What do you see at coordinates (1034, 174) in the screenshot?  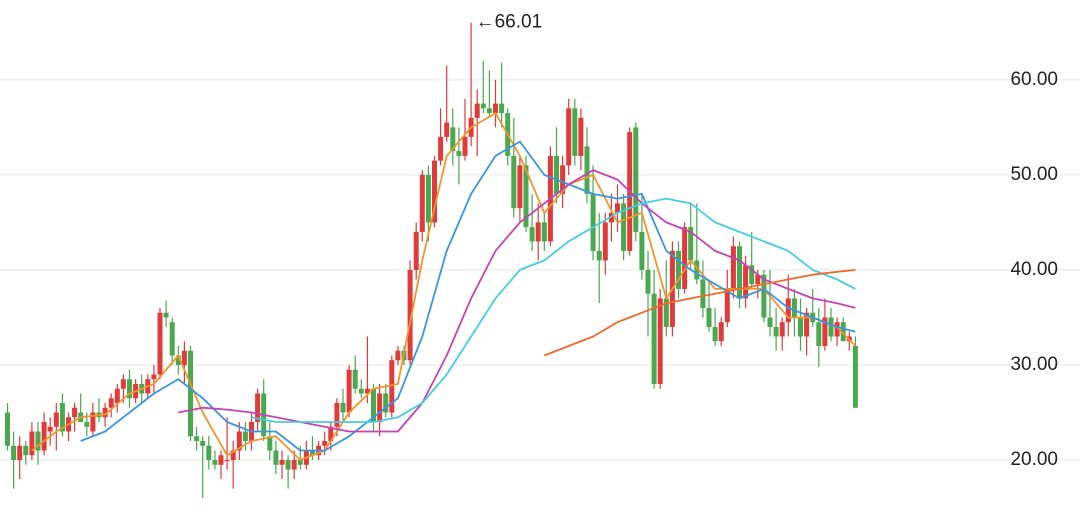 I see `y-tick-label: 50.00` at bounding box center [1034, 174].